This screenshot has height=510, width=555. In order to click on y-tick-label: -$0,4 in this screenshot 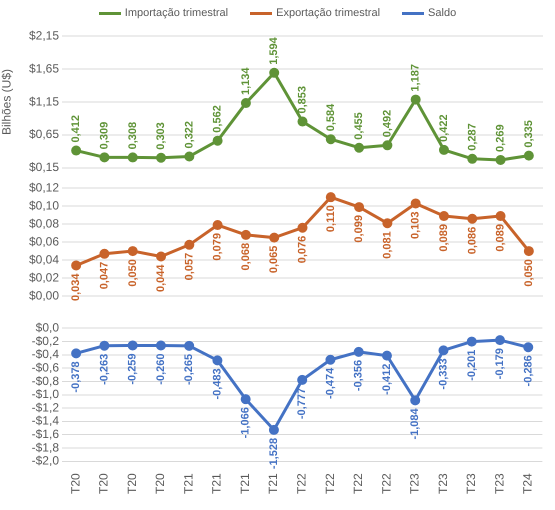, I will do `click(46, 354)`.